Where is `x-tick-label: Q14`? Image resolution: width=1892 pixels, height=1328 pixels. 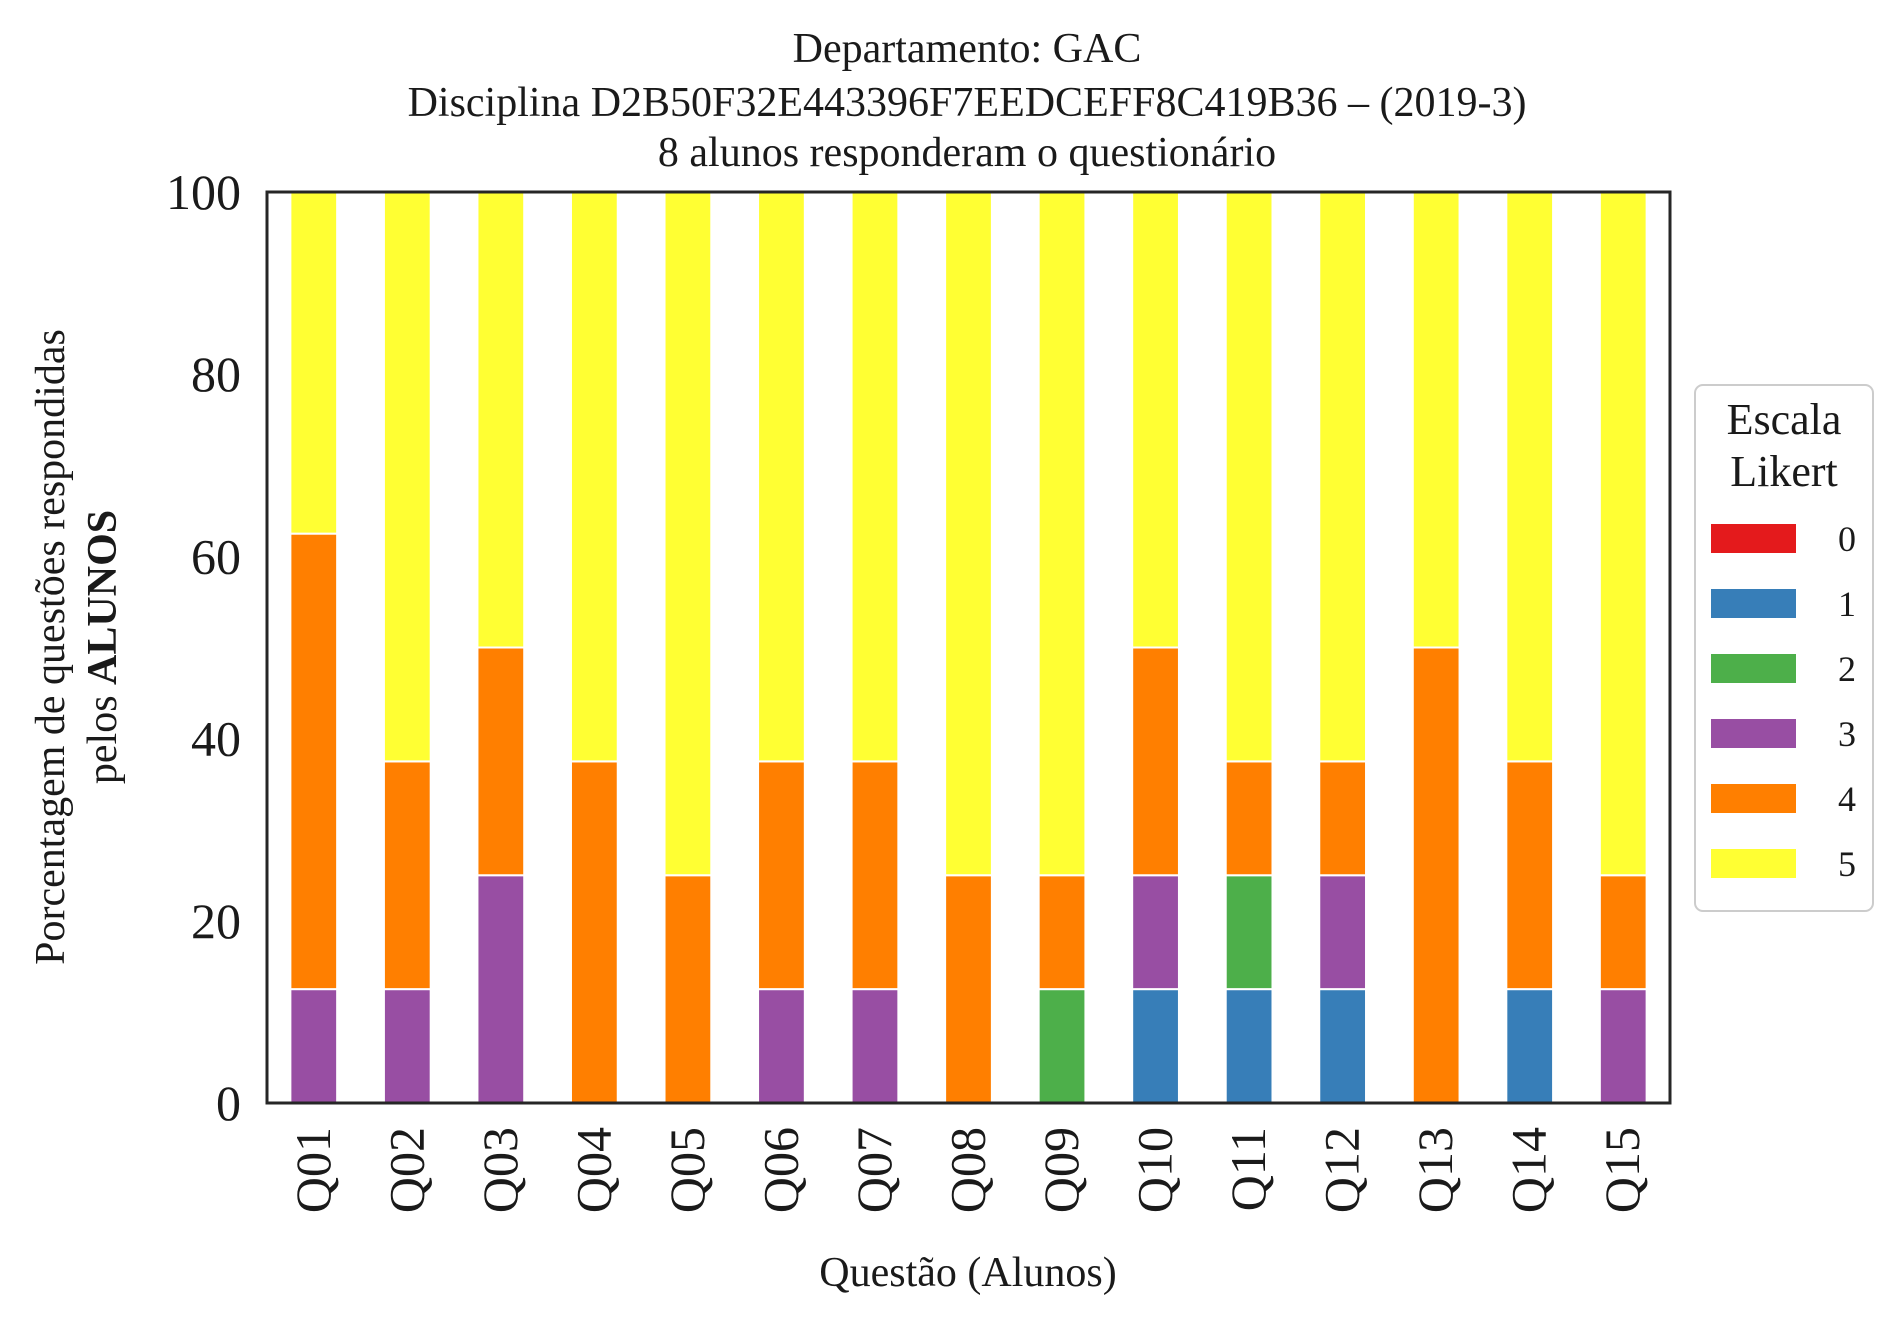 x-tick-label: Q14 is located at coordinates (1529, 1170).